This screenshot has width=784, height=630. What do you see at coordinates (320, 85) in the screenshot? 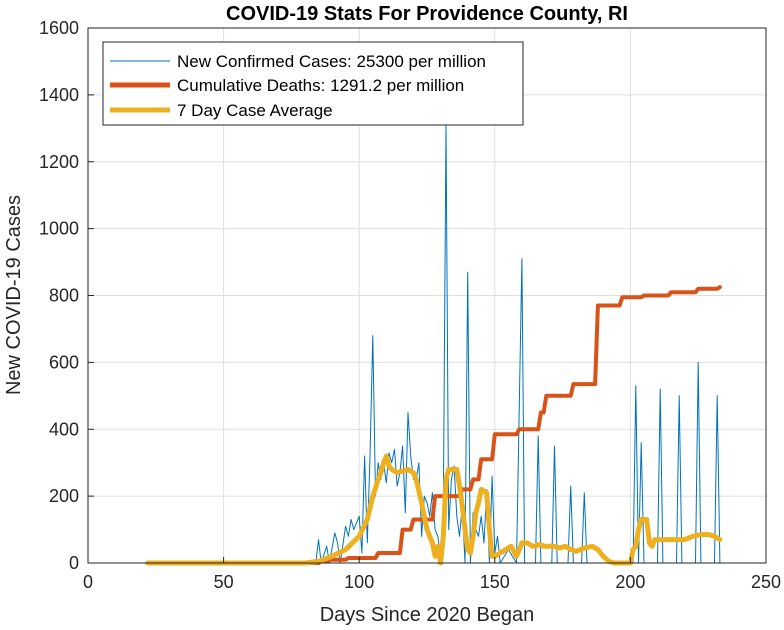
I see `legend-label-deaths: Cumulative Deaths: 1291.2 per million` at bounding box center [320, 85].